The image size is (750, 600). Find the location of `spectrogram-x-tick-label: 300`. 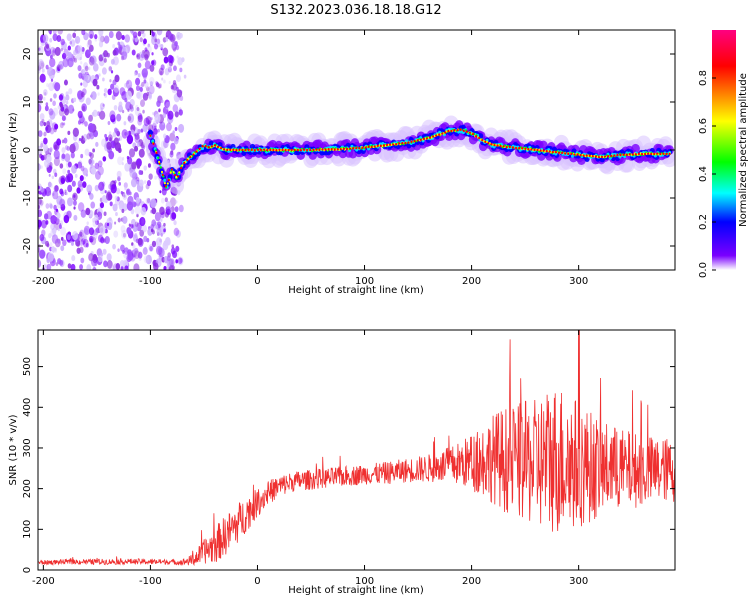

spectrogram-x-tick-label: 300 is located at coordinates (578, 281).